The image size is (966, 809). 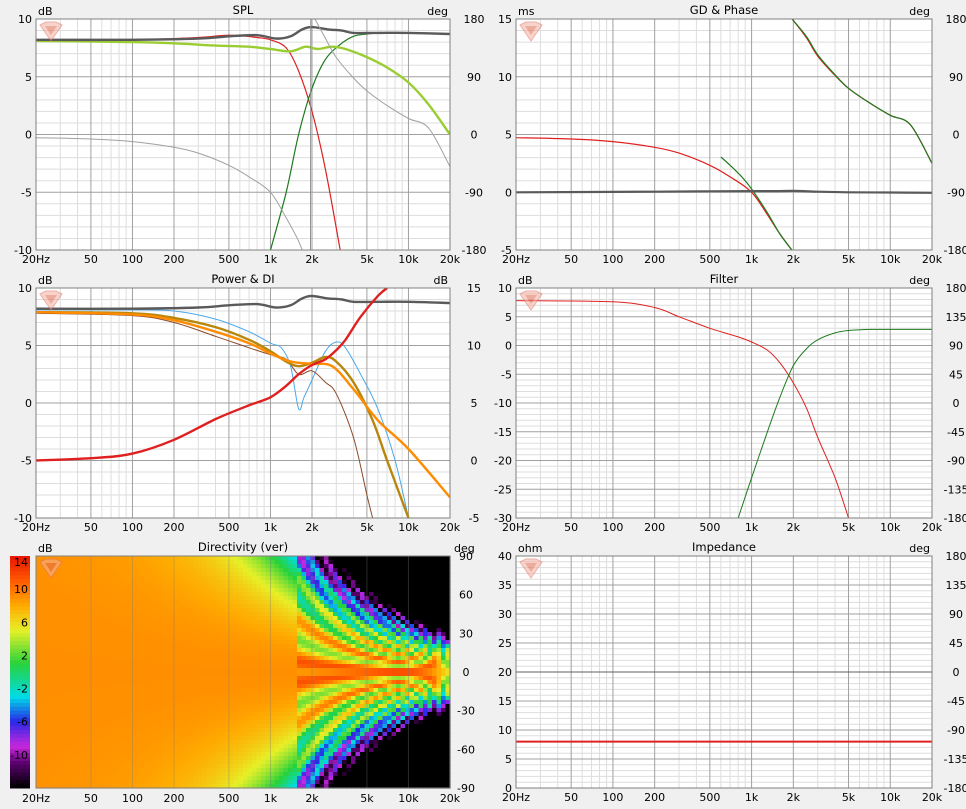 I want to click on x-tick-label: 2k, so click(x=794, y=527).